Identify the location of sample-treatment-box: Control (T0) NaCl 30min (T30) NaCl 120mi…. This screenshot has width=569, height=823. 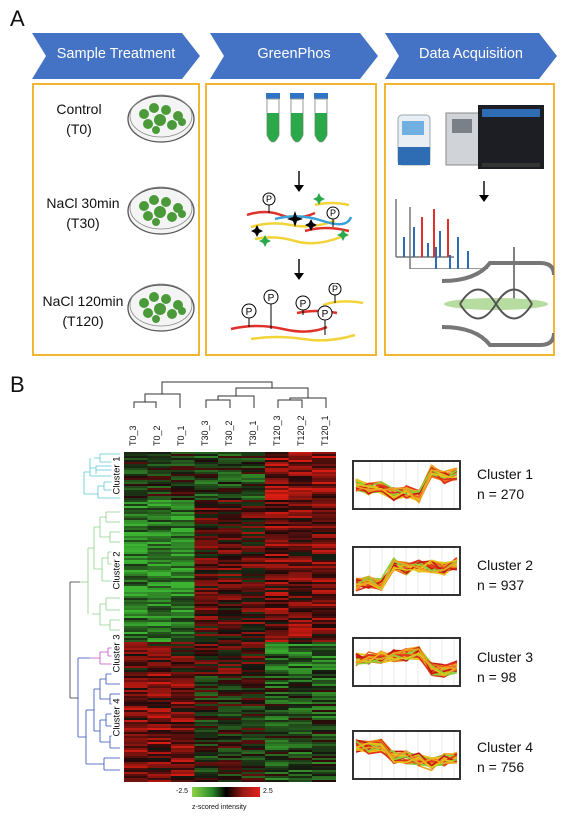
(116, 219).